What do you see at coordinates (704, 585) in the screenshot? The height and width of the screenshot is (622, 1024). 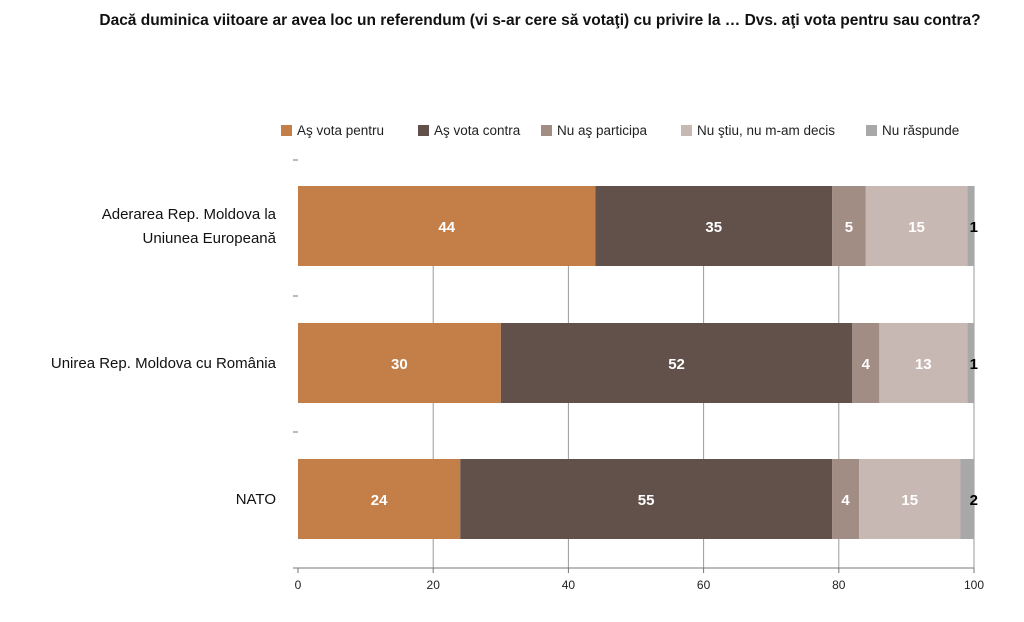 I see `x-tick-label: 60` at bounding box center [704, 585].